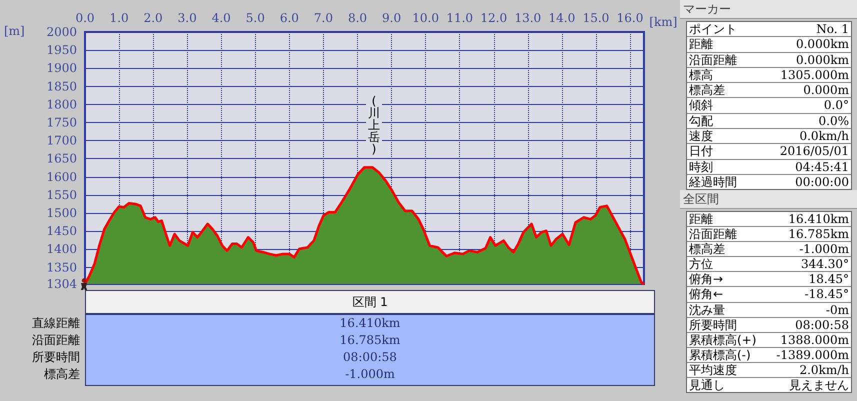  Describe the element at coordinates (61, 231) in the screenshot. I see `y-tick-label: 1450` at that location.